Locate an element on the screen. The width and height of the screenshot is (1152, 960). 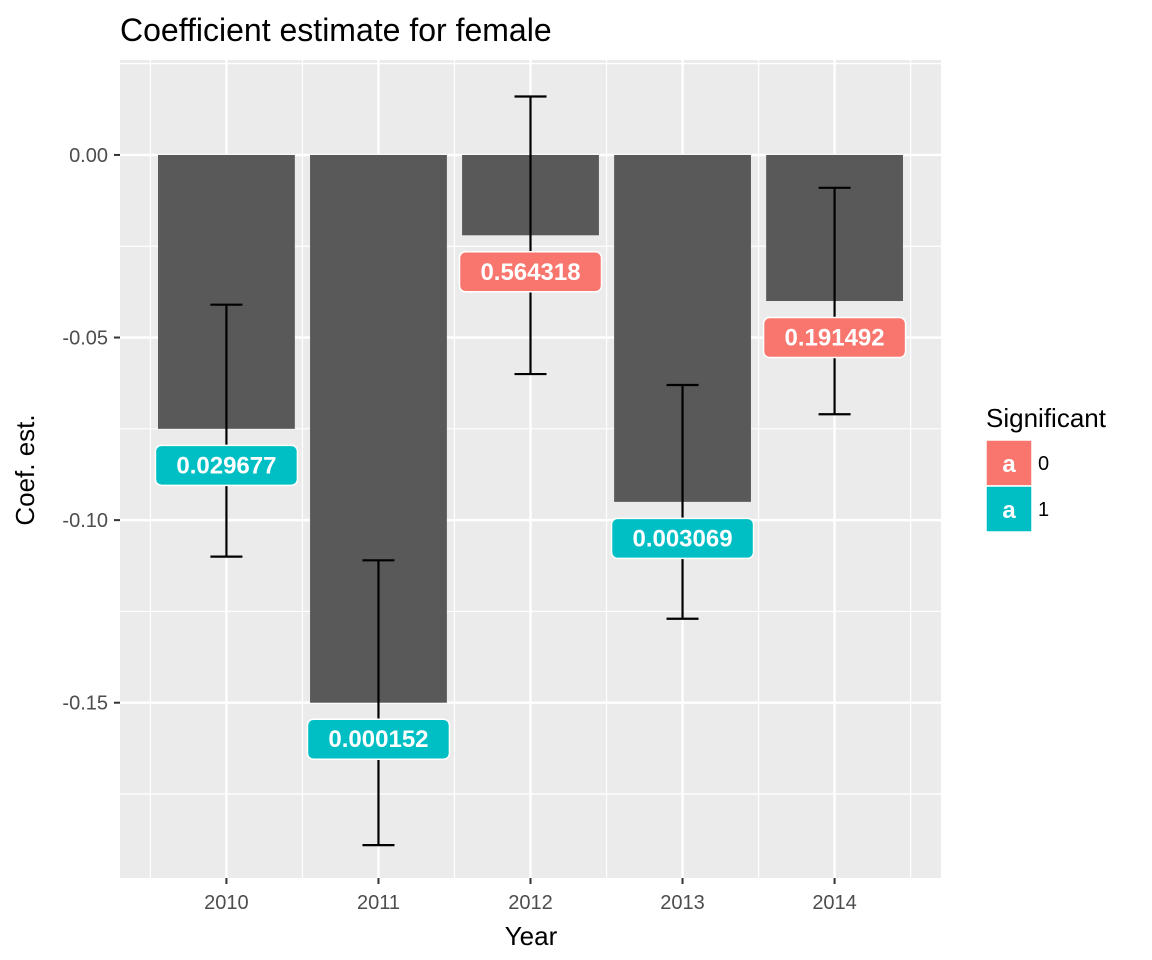
y-tick-label: -0.10 is located at coordinates (85, 521).